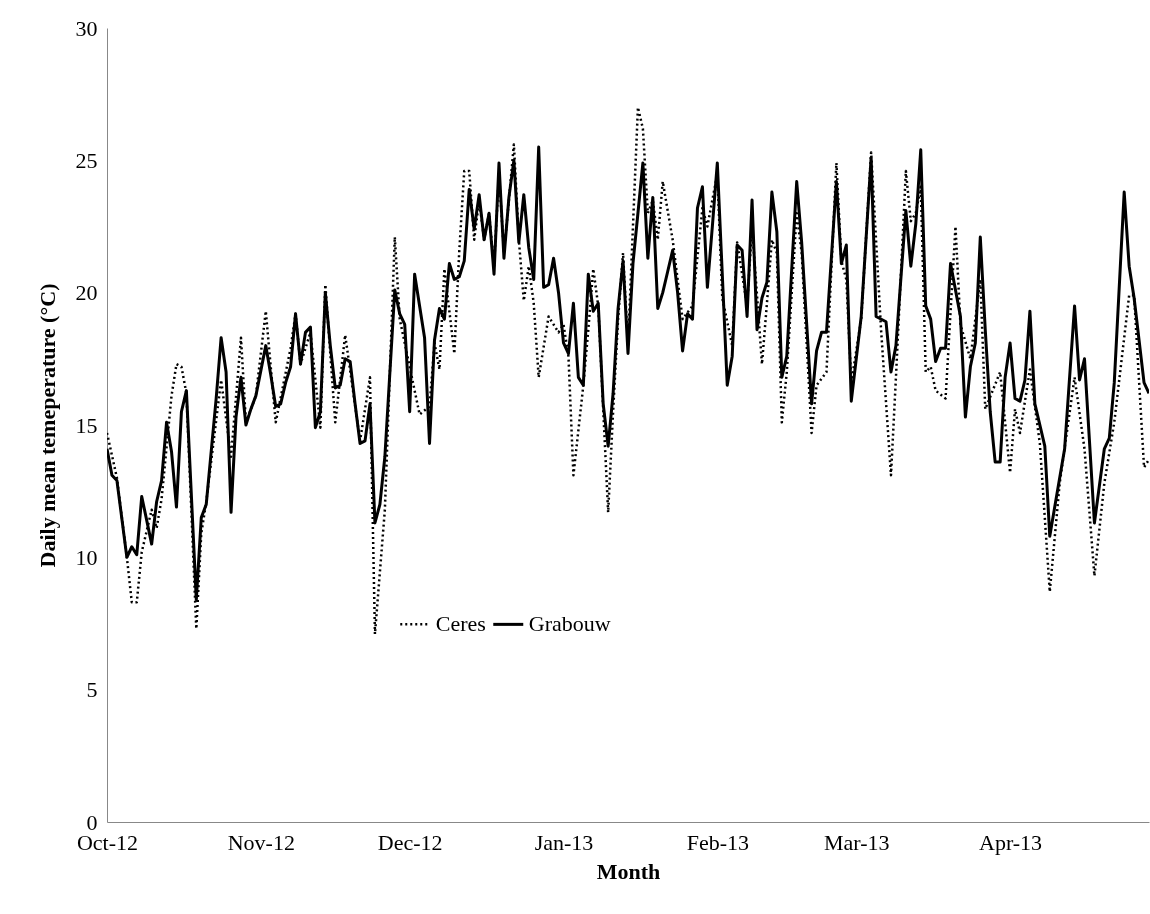 Image resolution: width=1150 pixels, height=914 pixels. What do you see at coordinates (460, 624) in the screenshot?
I see `legend-label: Ceres` at bounding box center [460, 624].